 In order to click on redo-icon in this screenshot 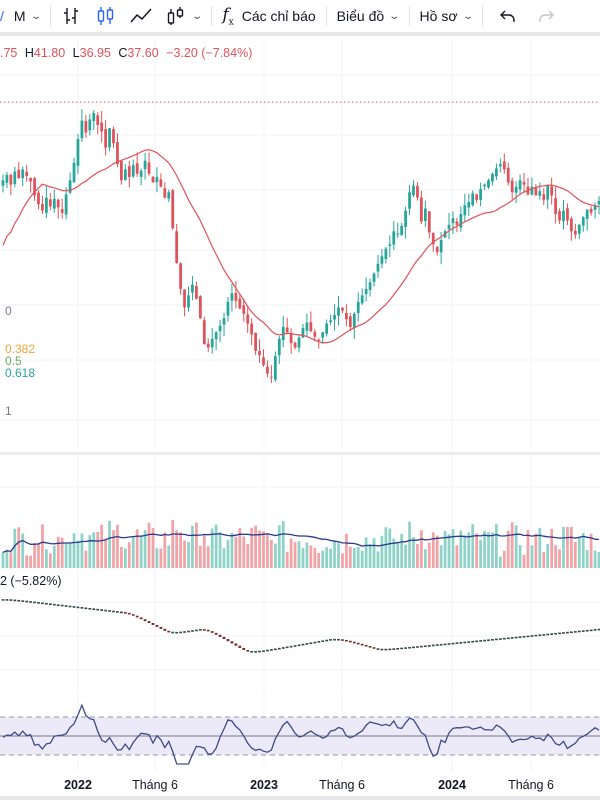, I will do `click(546, 16)`.